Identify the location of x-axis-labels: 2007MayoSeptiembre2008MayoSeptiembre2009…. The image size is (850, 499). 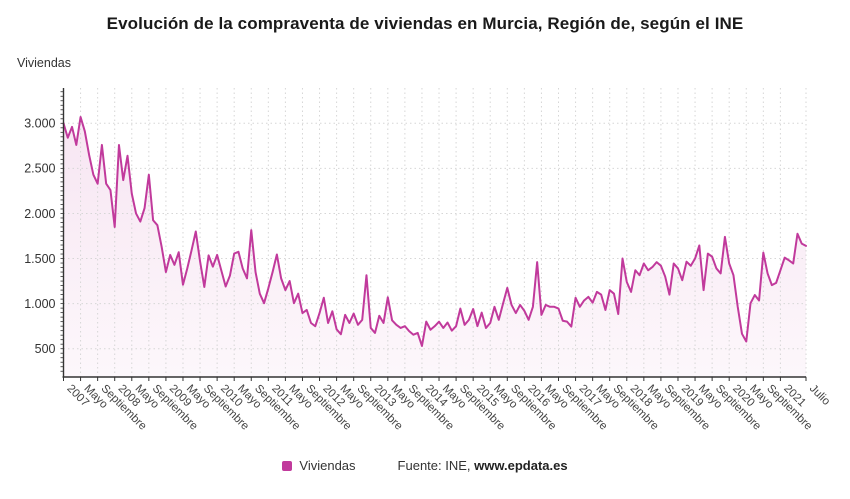
(448, 408).